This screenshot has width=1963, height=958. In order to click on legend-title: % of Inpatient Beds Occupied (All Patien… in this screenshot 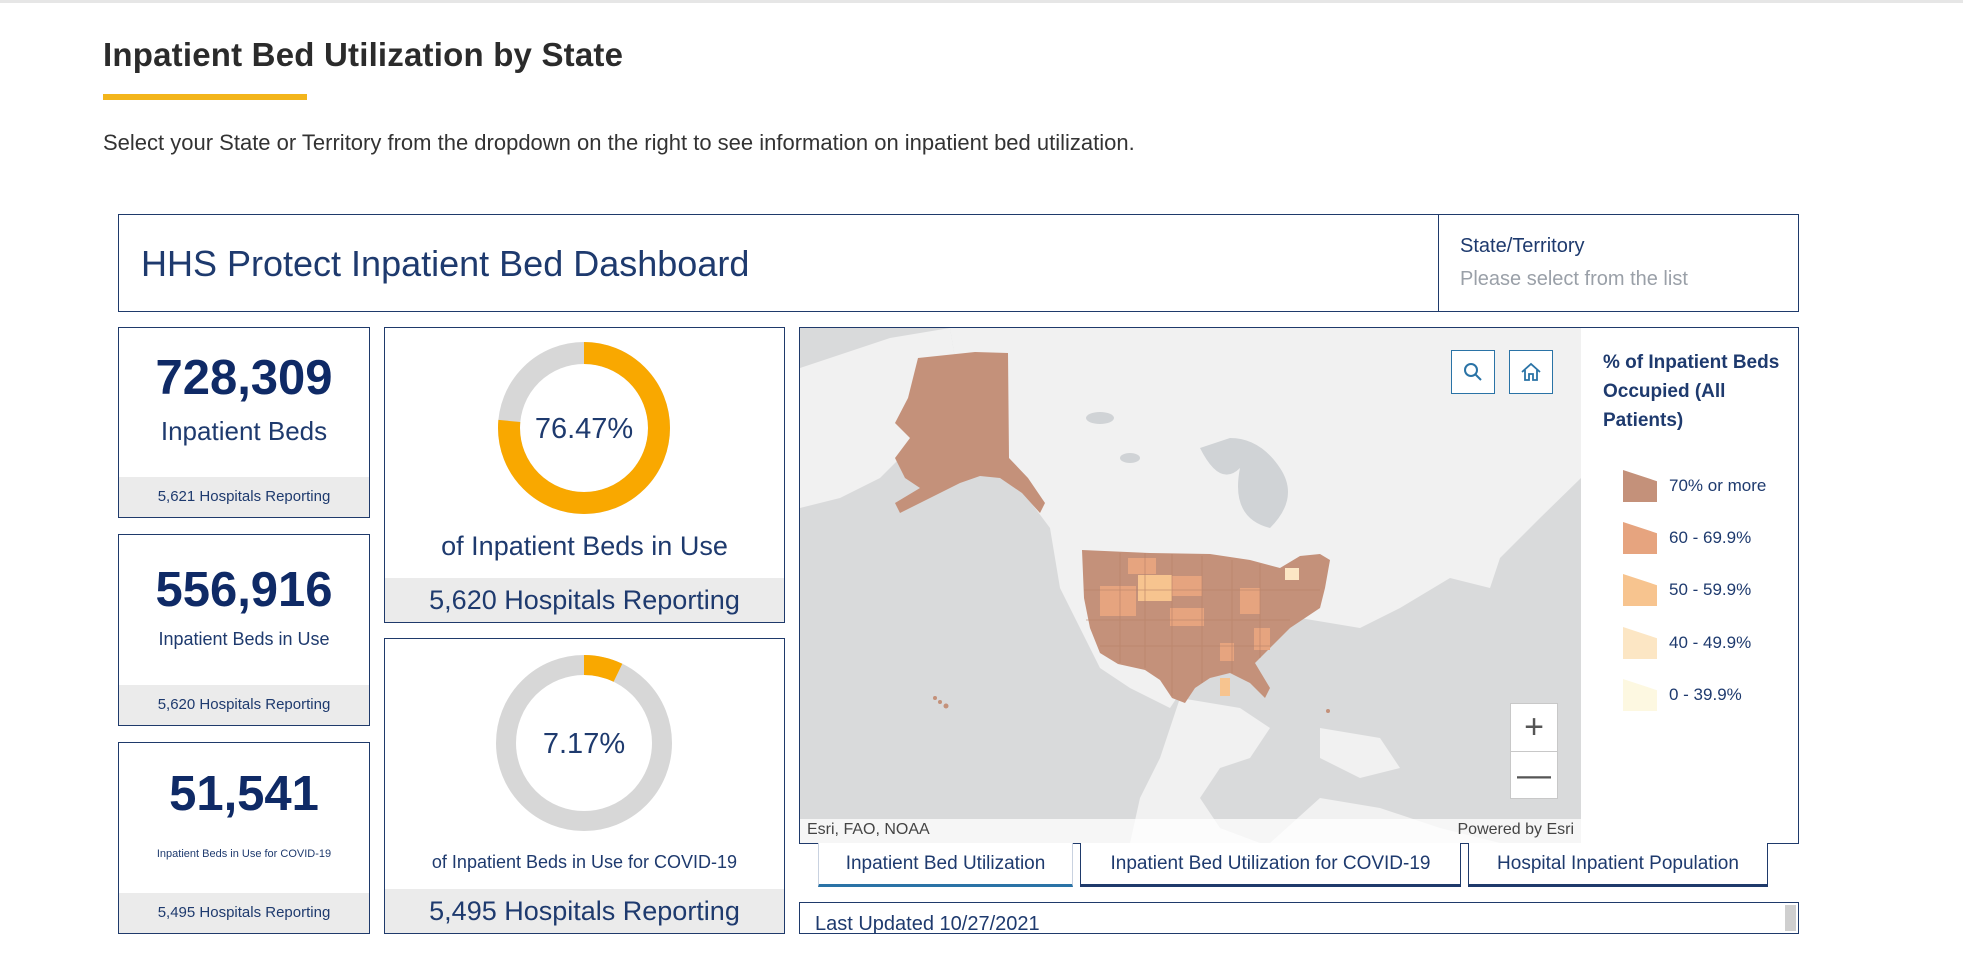, I will do `click(1691, 391)`.